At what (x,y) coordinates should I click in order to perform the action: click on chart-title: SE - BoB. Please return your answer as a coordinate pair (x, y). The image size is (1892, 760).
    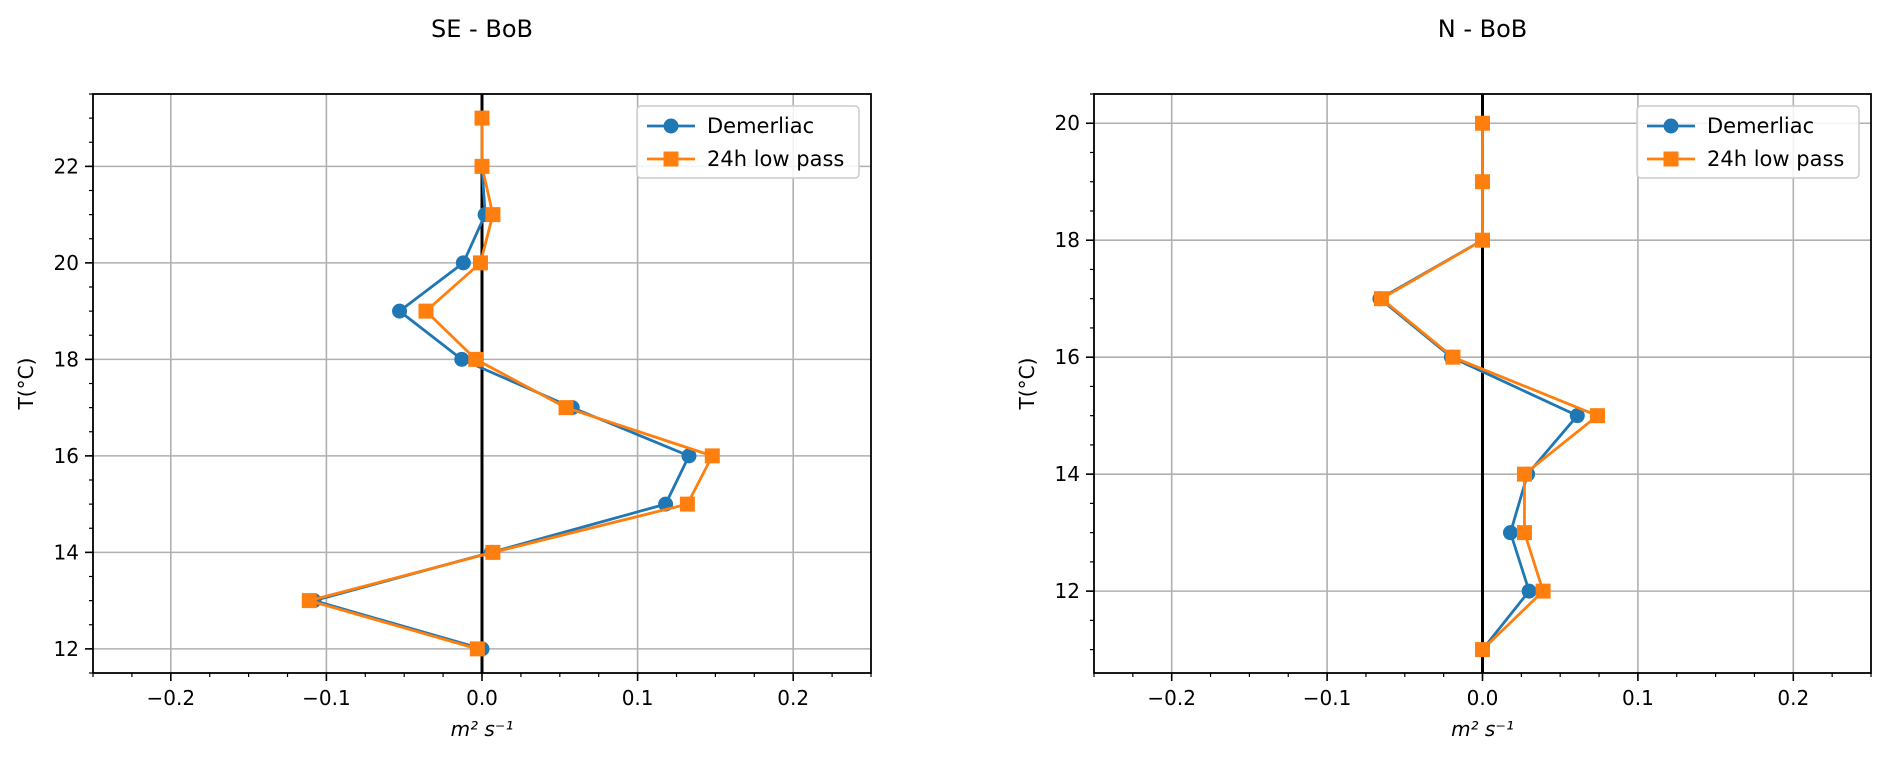
    Looking at the image, I should click on (482, 29).